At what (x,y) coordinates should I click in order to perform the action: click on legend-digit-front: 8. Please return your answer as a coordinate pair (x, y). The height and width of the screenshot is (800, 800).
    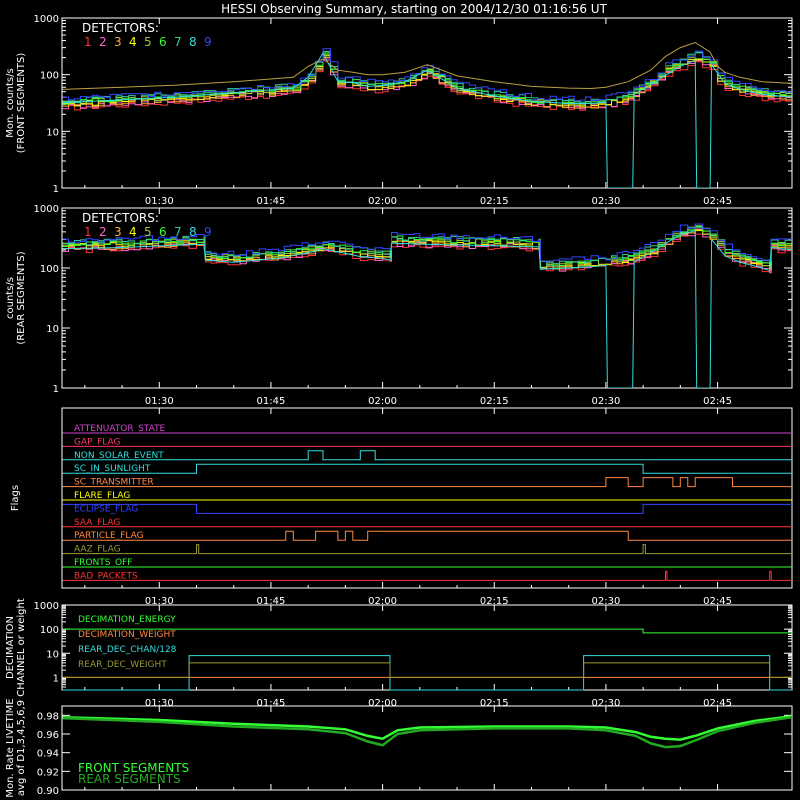
    Looking at the image, I should click on (193, 42).